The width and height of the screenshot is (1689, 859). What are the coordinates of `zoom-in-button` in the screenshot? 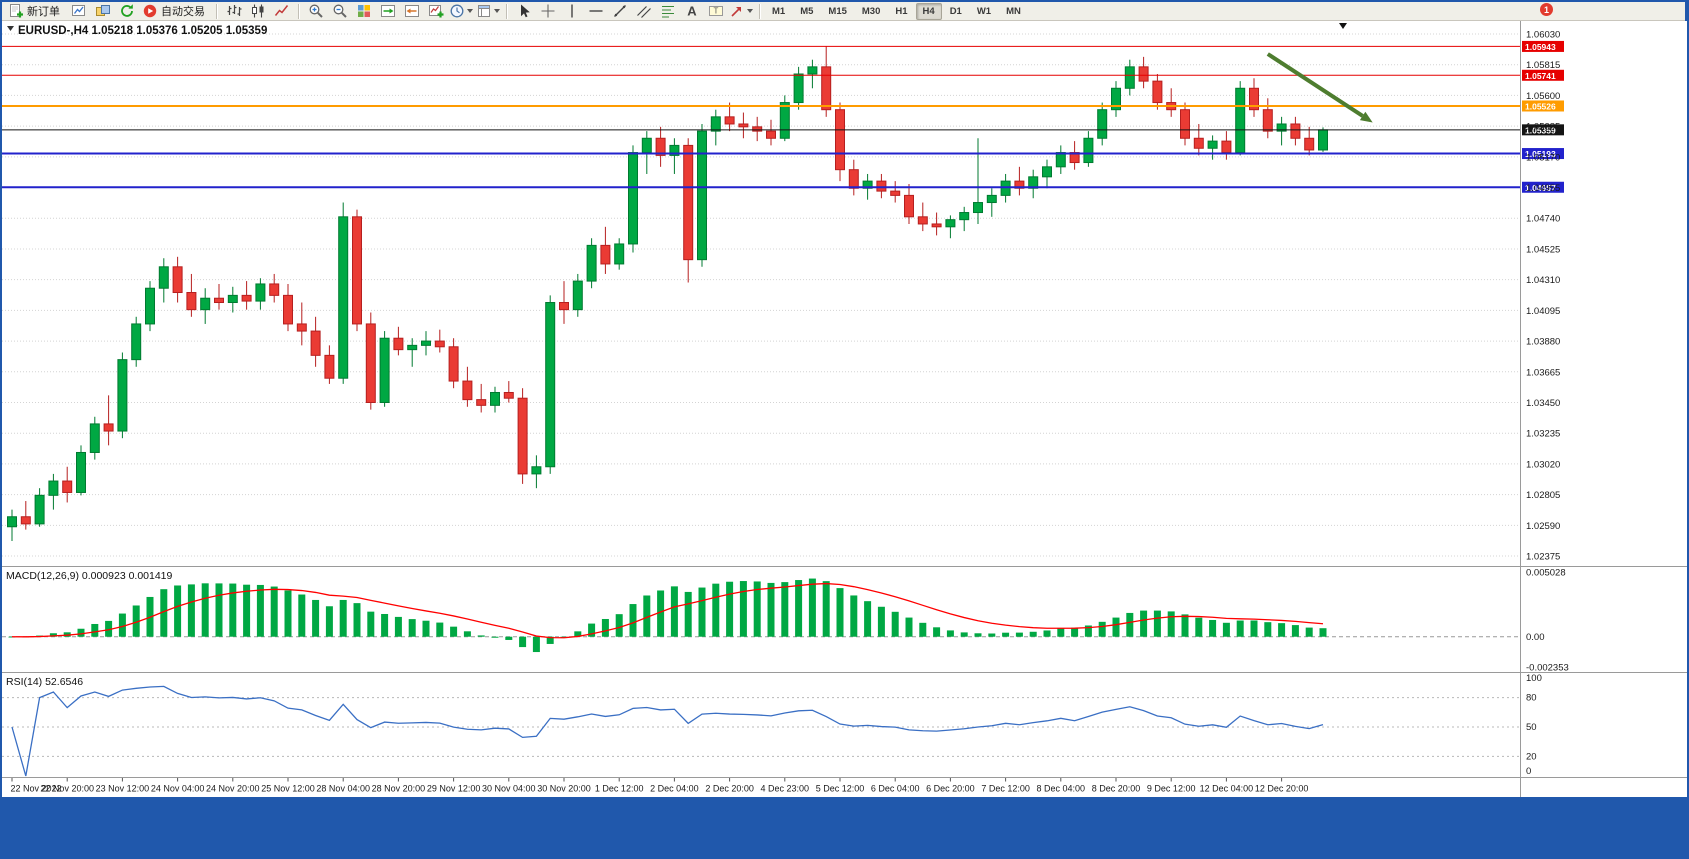 It's located at (315, 11).